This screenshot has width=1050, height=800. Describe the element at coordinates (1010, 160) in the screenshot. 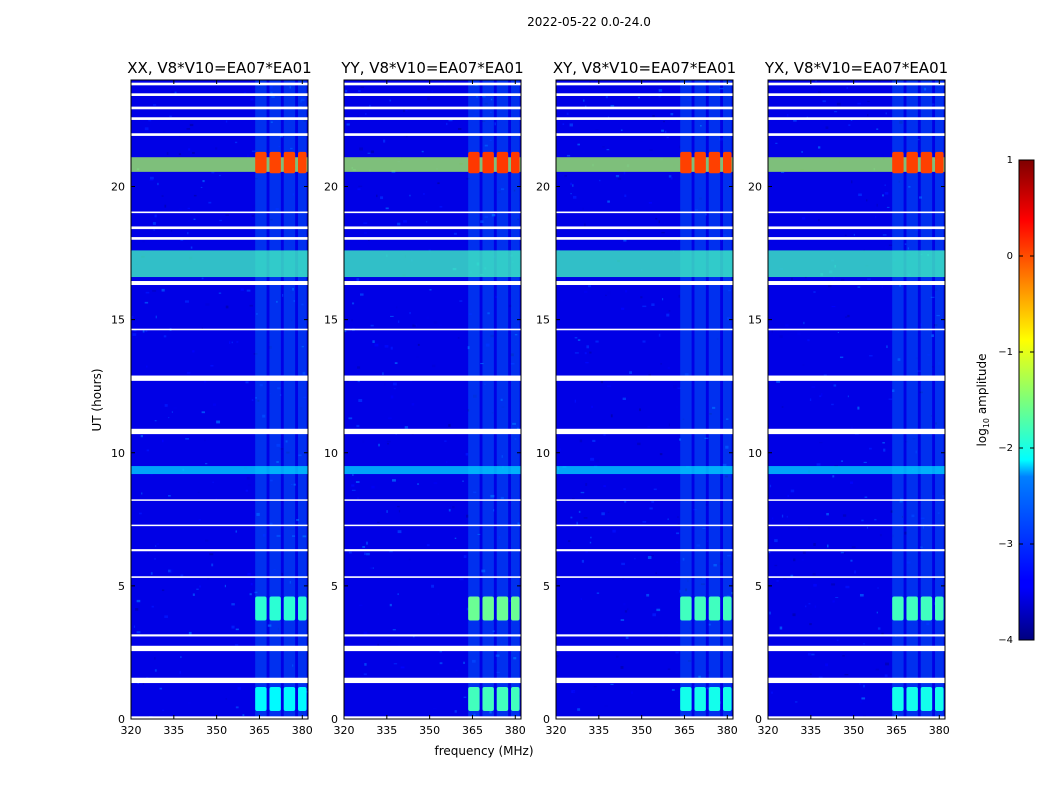

I see `colorbar-tick-label: 1` at that location.